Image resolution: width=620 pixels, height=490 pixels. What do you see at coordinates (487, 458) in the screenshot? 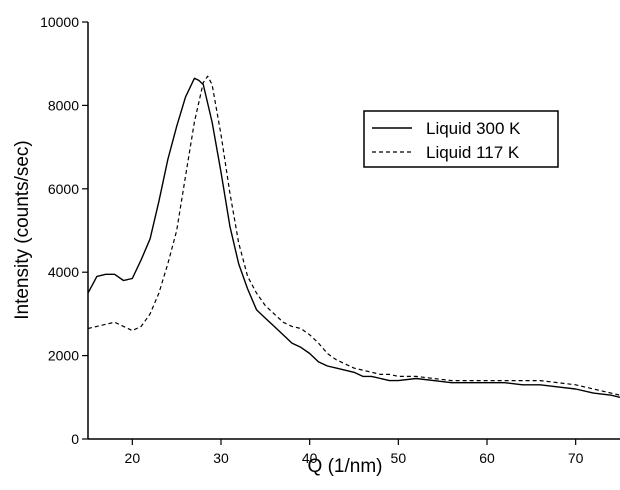
I see `x-tick-label: 60` at bounding box center [487, 458].